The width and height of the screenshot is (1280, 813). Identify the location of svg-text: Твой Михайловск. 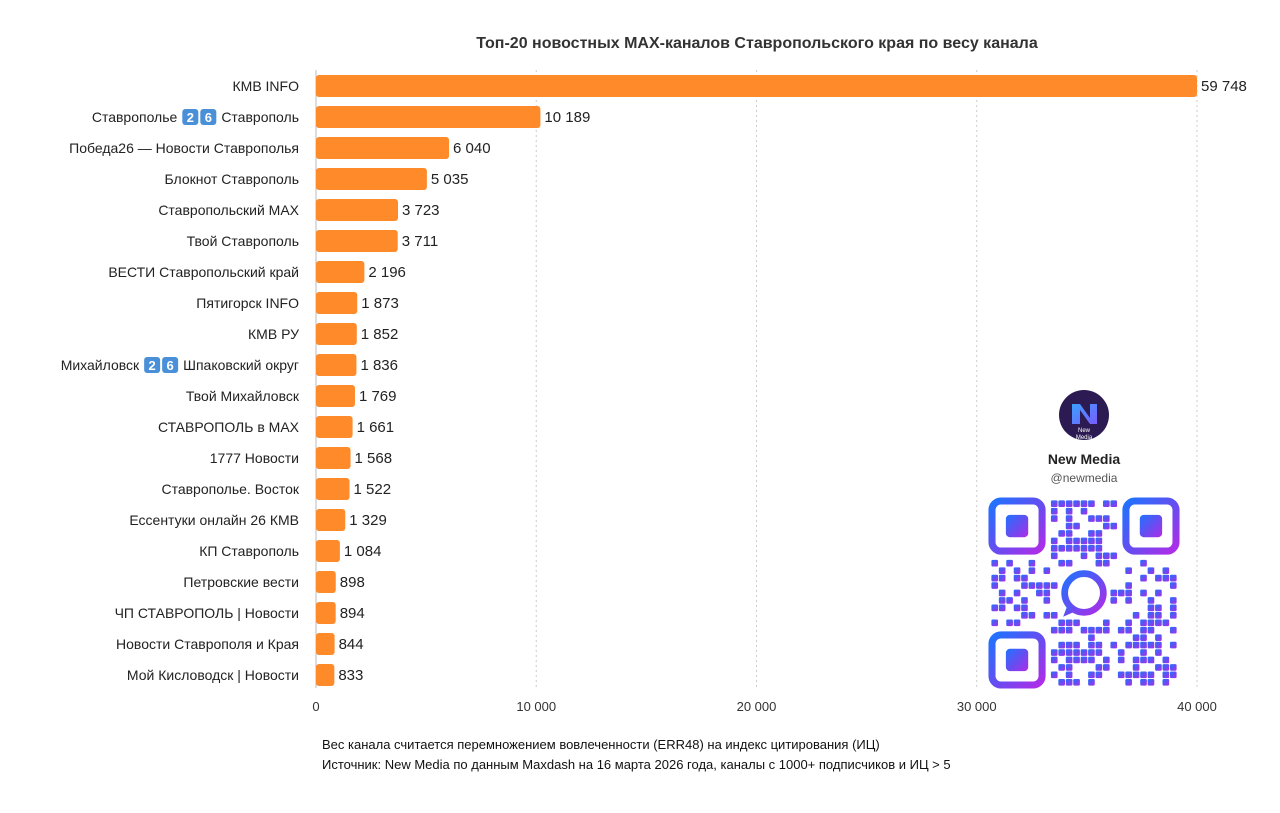
(243, 396).